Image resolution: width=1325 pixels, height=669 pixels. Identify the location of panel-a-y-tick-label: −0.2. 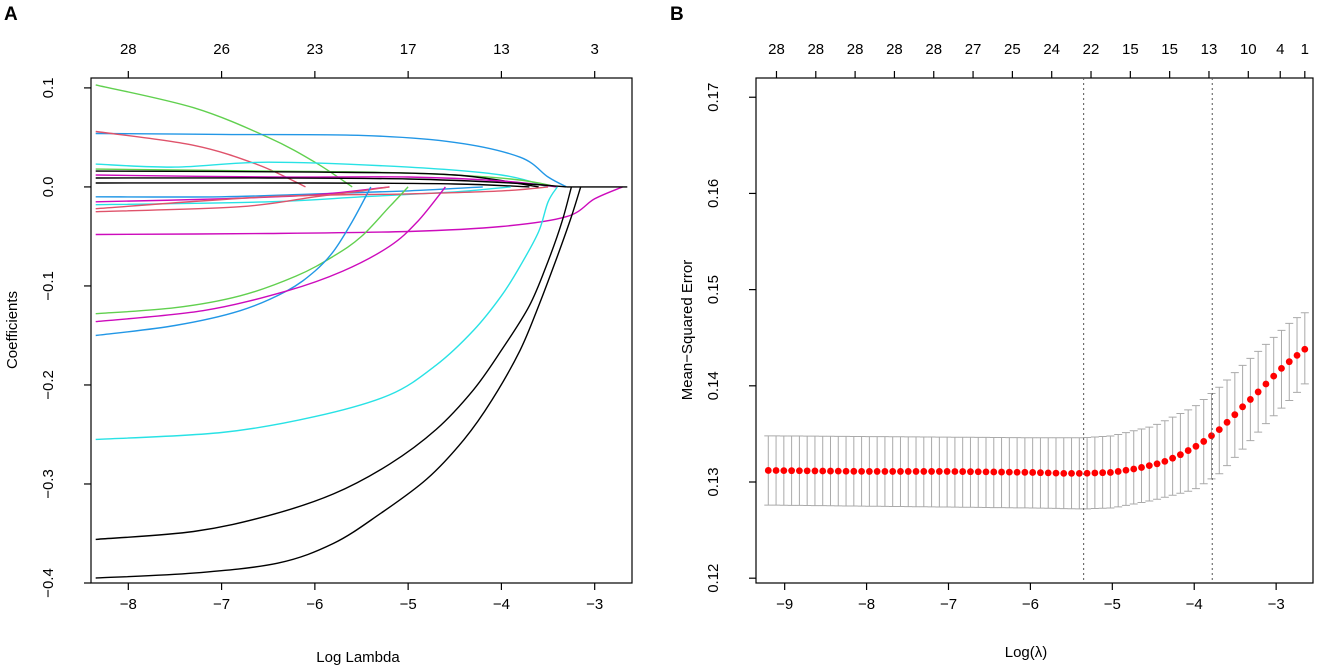
(48, 385).